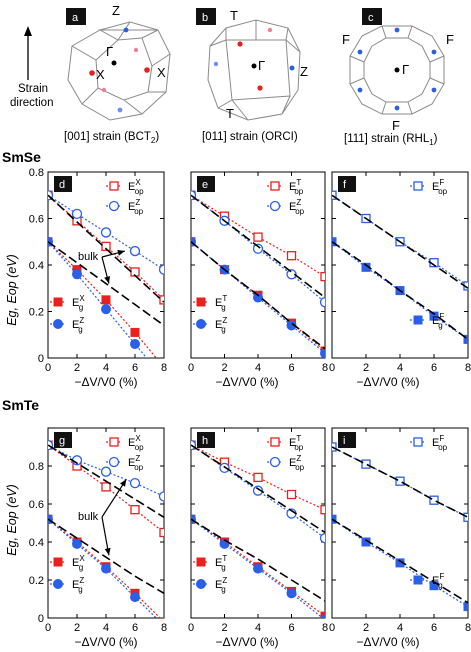 The image size is (471, 652). Describe the element at coordinates (78, 563) in the screenshot. I see `legend-label: EX g` at that location.